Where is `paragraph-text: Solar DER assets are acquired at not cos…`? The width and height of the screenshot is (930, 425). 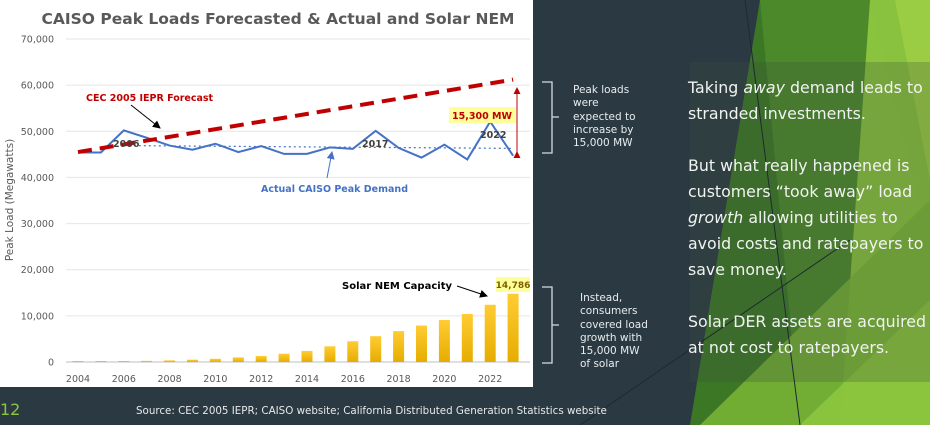
paragraph-text: Solar DER assets are acquired at not cos… is located at coordinates (807, 334).